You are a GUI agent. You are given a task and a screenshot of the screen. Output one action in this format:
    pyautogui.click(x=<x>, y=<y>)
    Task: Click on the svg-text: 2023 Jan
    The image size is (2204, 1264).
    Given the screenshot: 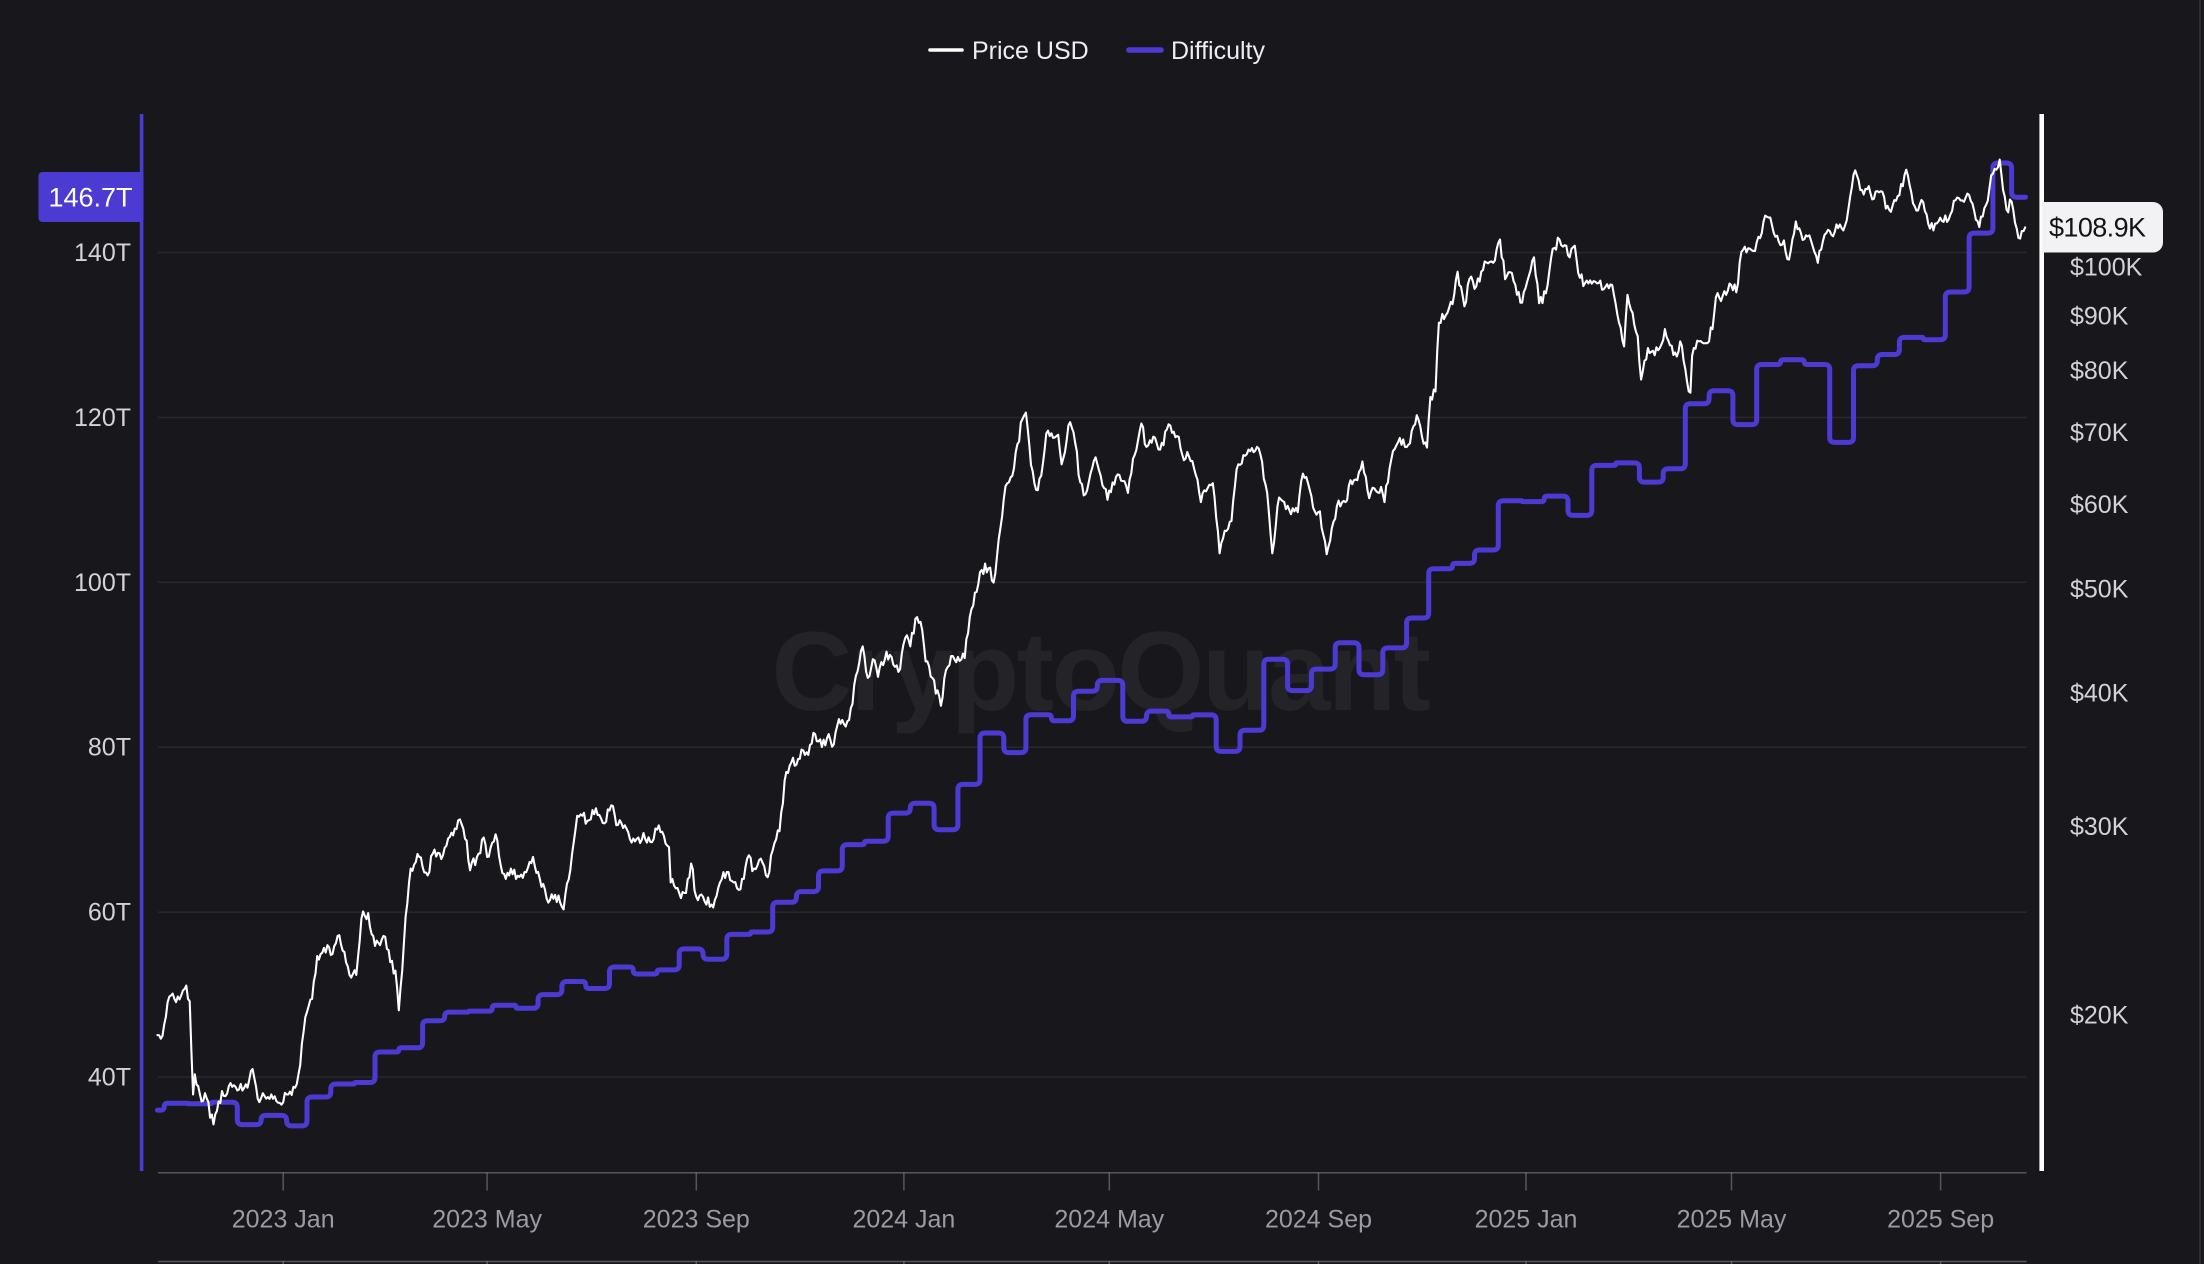 What is the action you would take?
    pyautogui.click(x=283, y=1220)
    